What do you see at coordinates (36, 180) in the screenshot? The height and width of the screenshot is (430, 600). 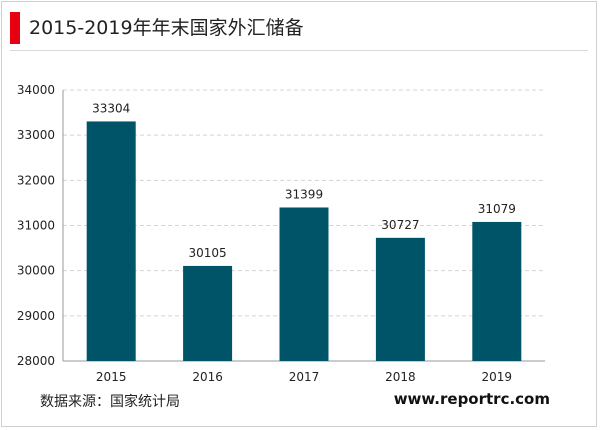 I see `y-tick-label: 32000` at bounding box center [36, 180].